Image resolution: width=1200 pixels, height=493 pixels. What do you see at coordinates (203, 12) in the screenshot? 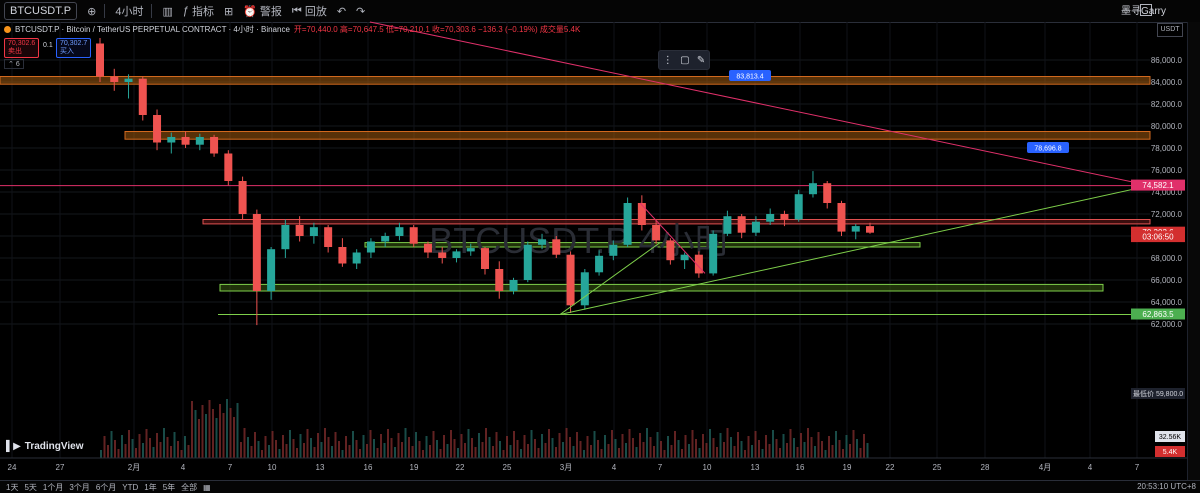
I see `indicators-label: 指标` at bounding box center [203, 12].